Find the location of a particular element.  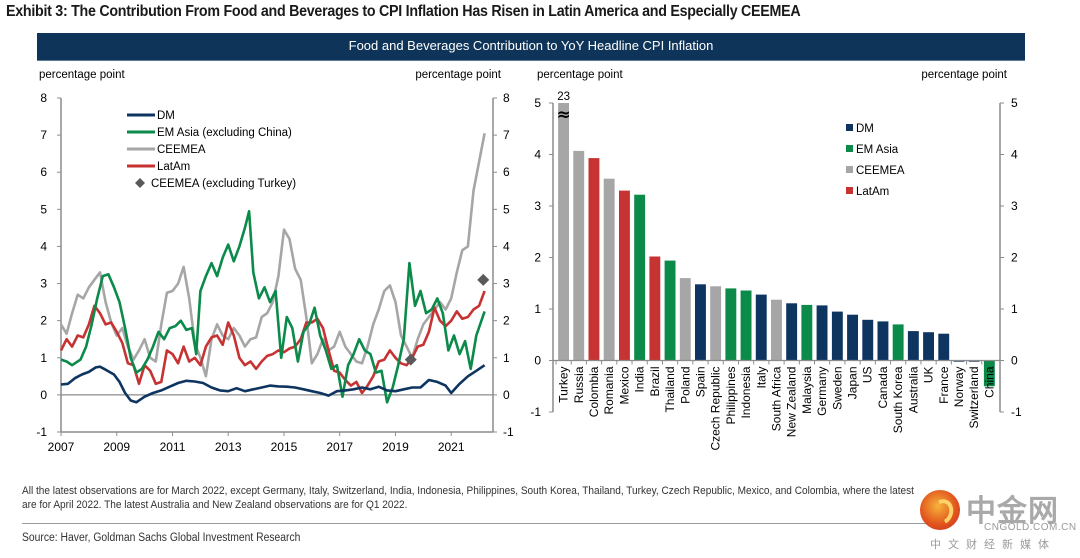

x-tick-label: South Africa is located at coordinates (777, 398).